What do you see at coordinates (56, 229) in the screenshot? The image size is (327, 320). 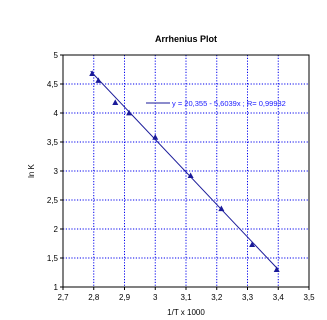 I see `y-tick-label: 2` at bounding box center [56, 229].